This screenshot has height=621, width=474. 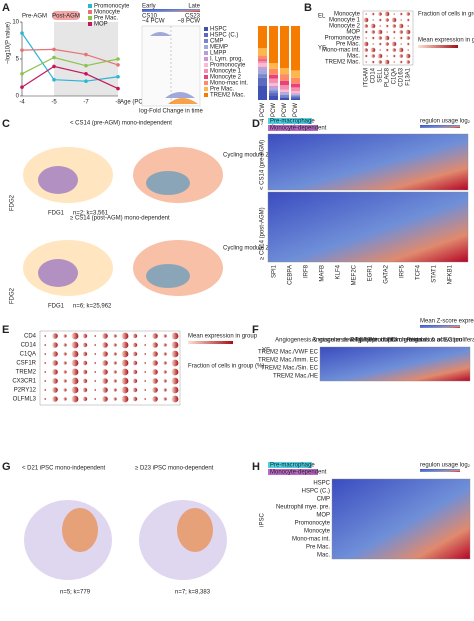 What do you see at coordinates (171, 112) in the screenshot?
I see `label: log-Fold Change in time` at bounding box center [171, 112].